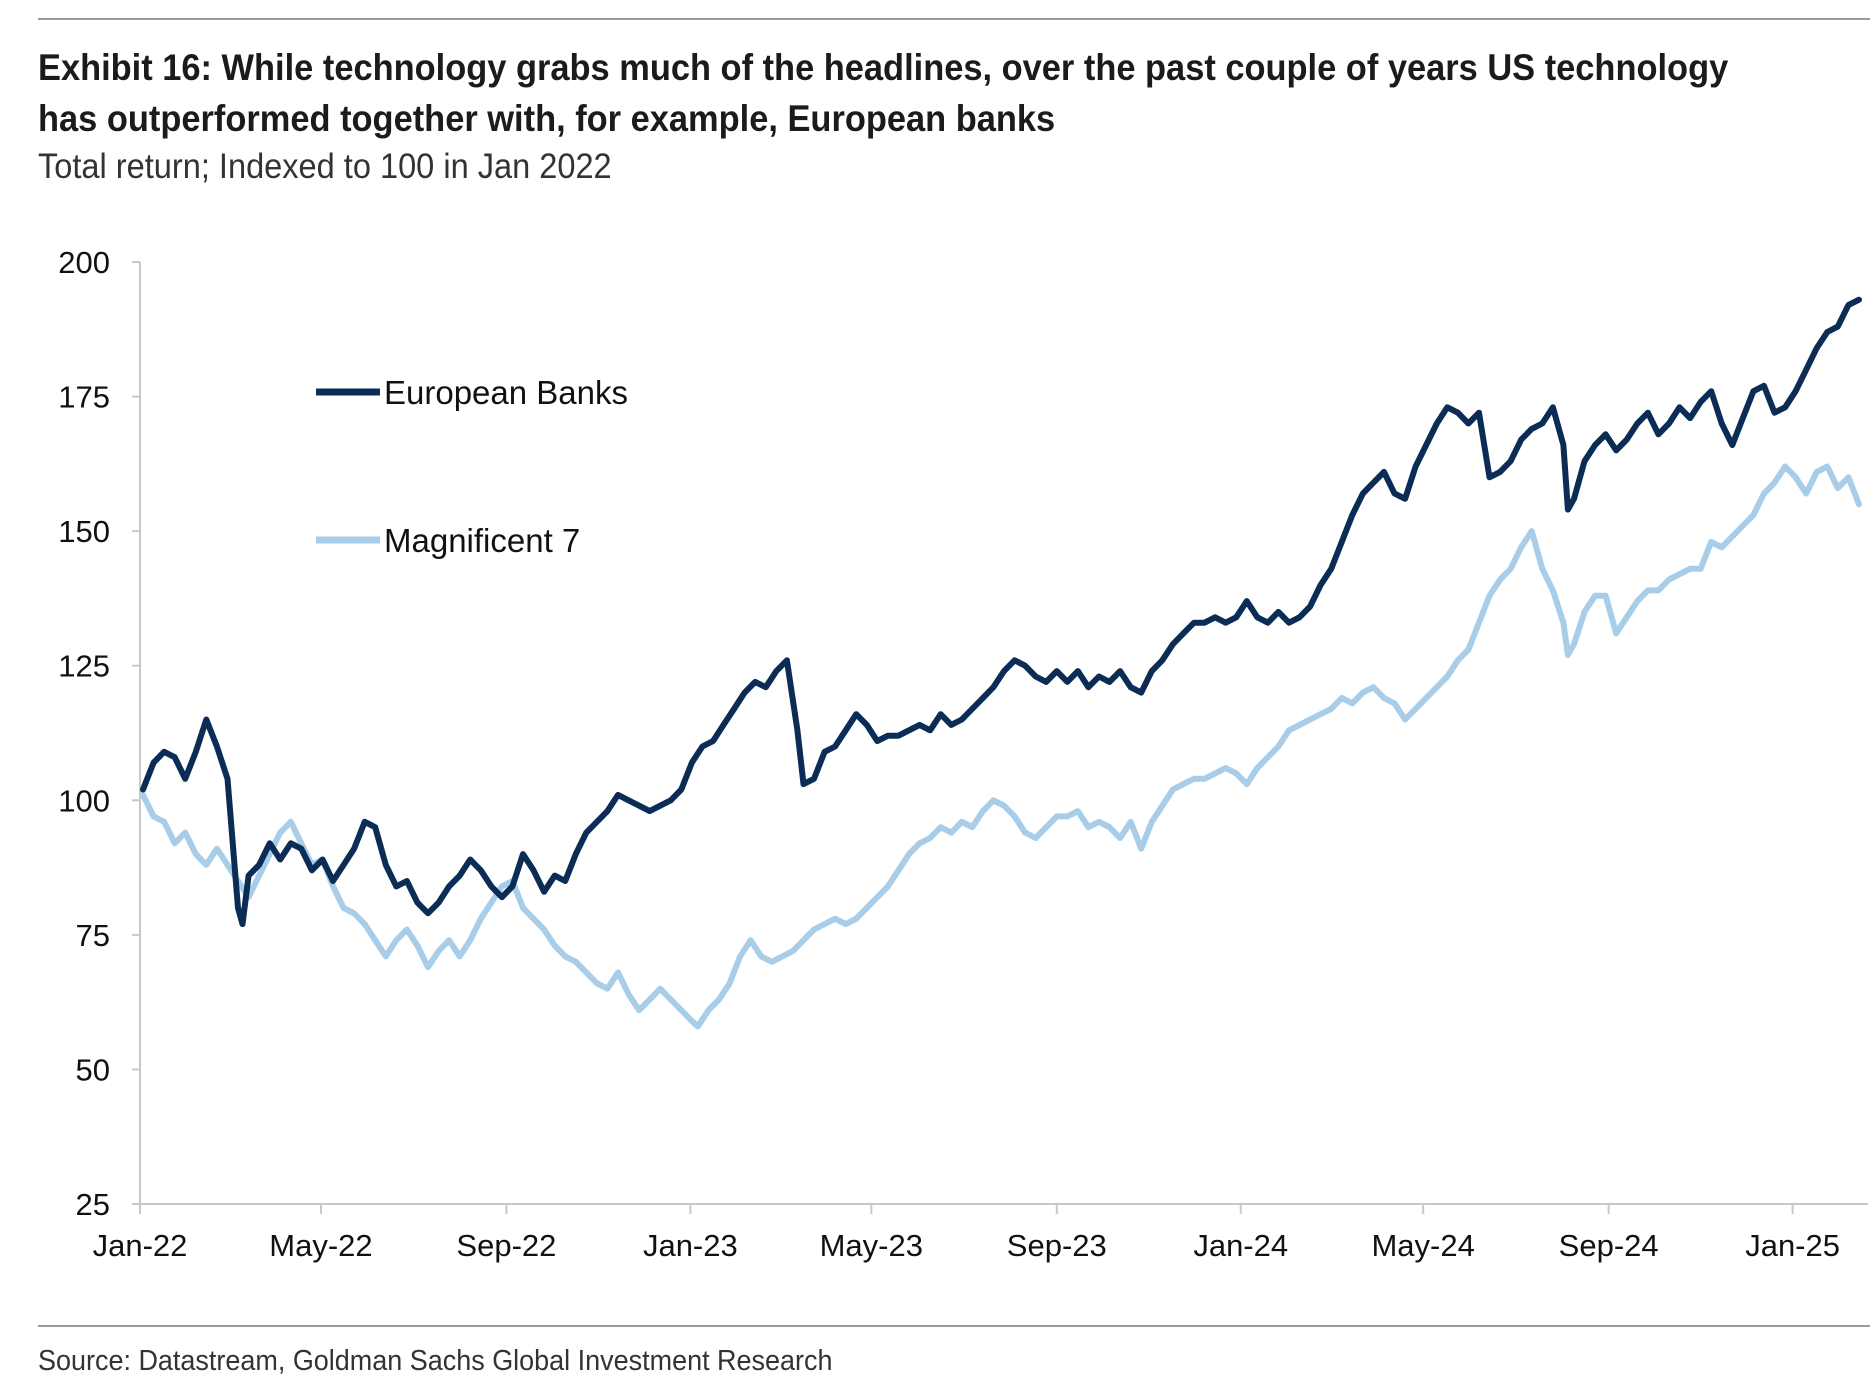 The image size is (1876, 1378). Describe the element at coordinates (954, 19) in the screenshot. I see `top-rule` at that location.